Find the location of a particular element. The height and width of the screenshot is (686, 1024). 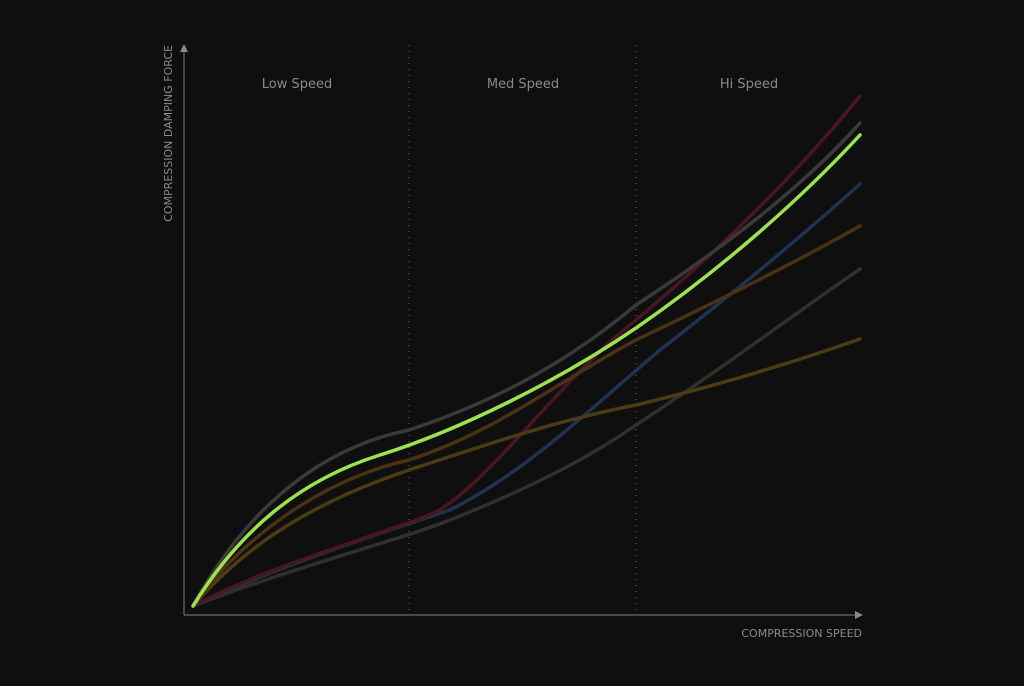

x-axis-arrow is located at coordinates (859, 615).